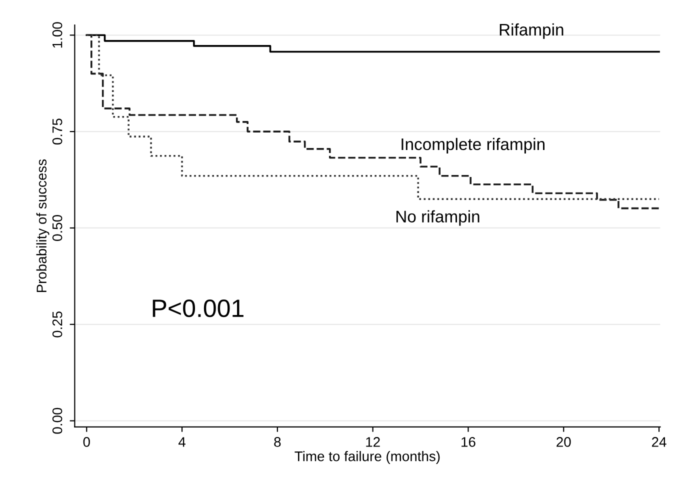 The width and height of the screenshot is (673, 483). What do you see at coordinates (198, 308) in the screenshot?
I see `annotation: P<0.001` at bounding box center [198, 308].